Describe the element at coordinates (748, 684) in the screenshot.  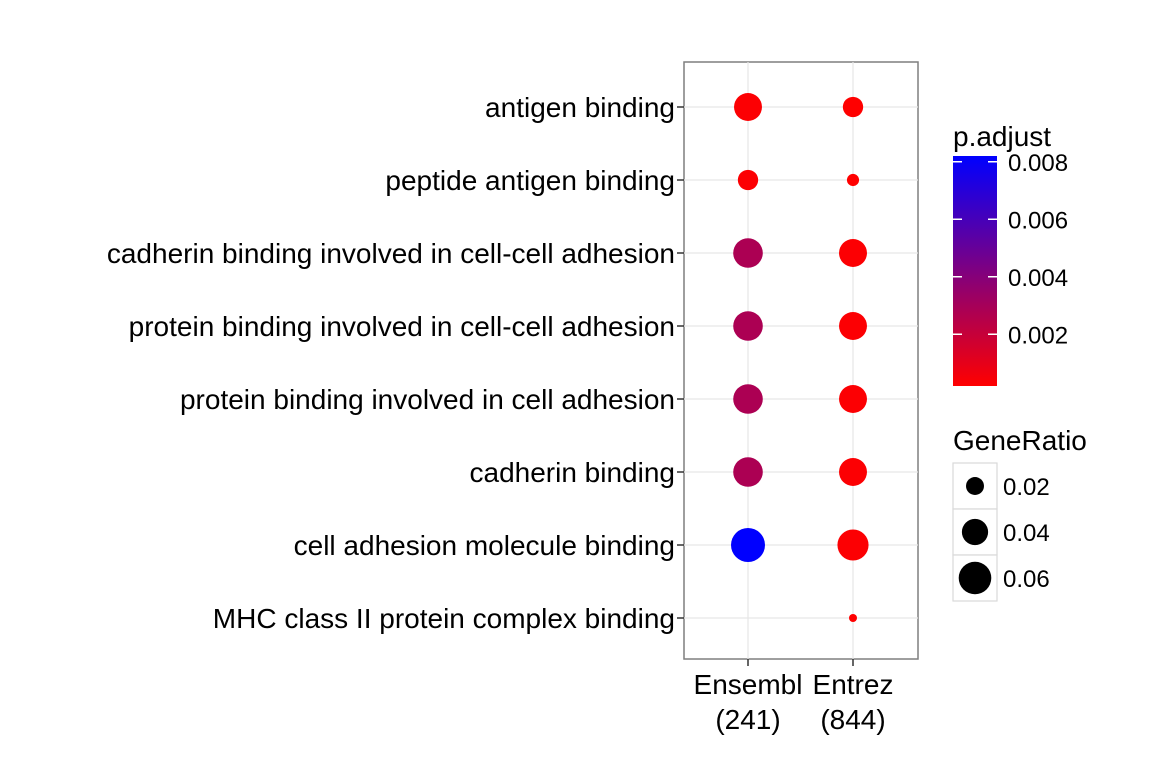
I see `x-tick-label: Ensembl` at that location.